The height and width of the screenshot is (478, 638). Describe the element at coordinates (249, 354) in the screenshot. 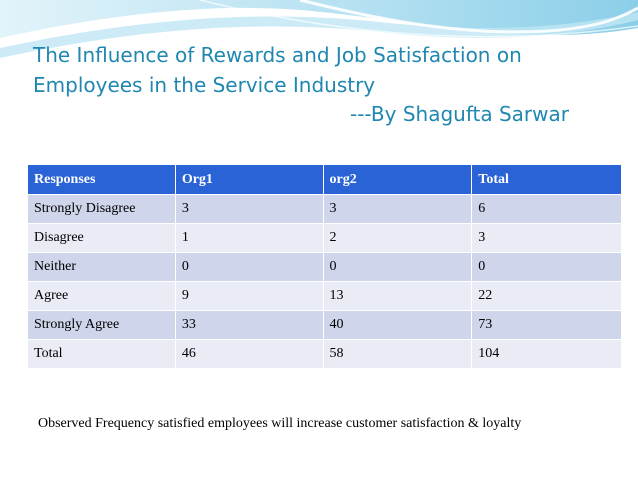

I see `table-cell: 46` at that location.